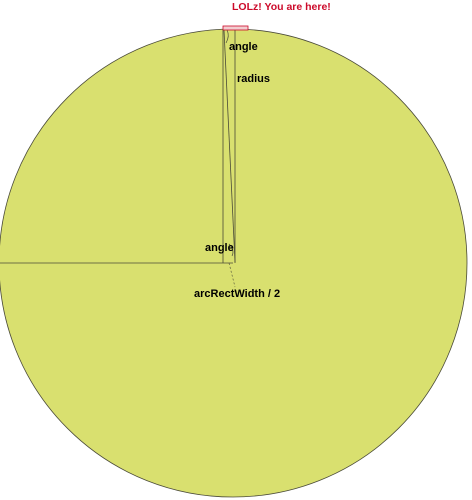  What do you see at coordinates (227, 36) in the screenshot?
I see `top-angle-arc` at bounding box center [227, 36].